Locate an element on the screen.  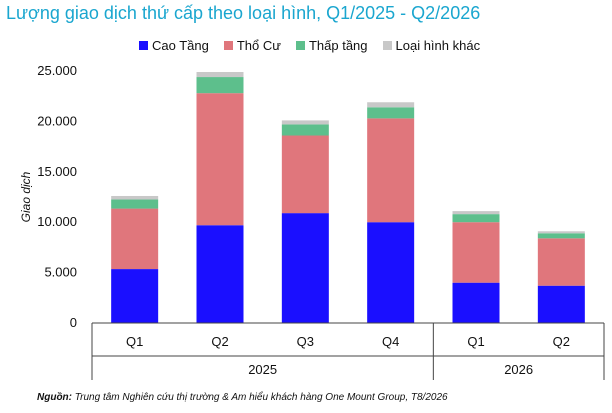
y-tick-label: 15.000 is located at coordinates (57, 171).